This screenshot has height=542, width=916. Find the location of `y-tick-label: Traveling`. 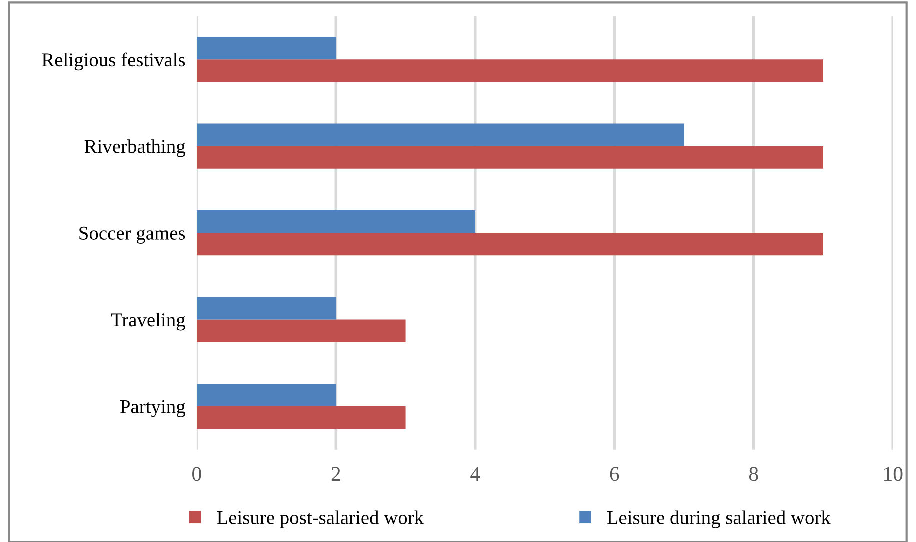

y-tick-label: Traveling is located at coordinates (148, 322).